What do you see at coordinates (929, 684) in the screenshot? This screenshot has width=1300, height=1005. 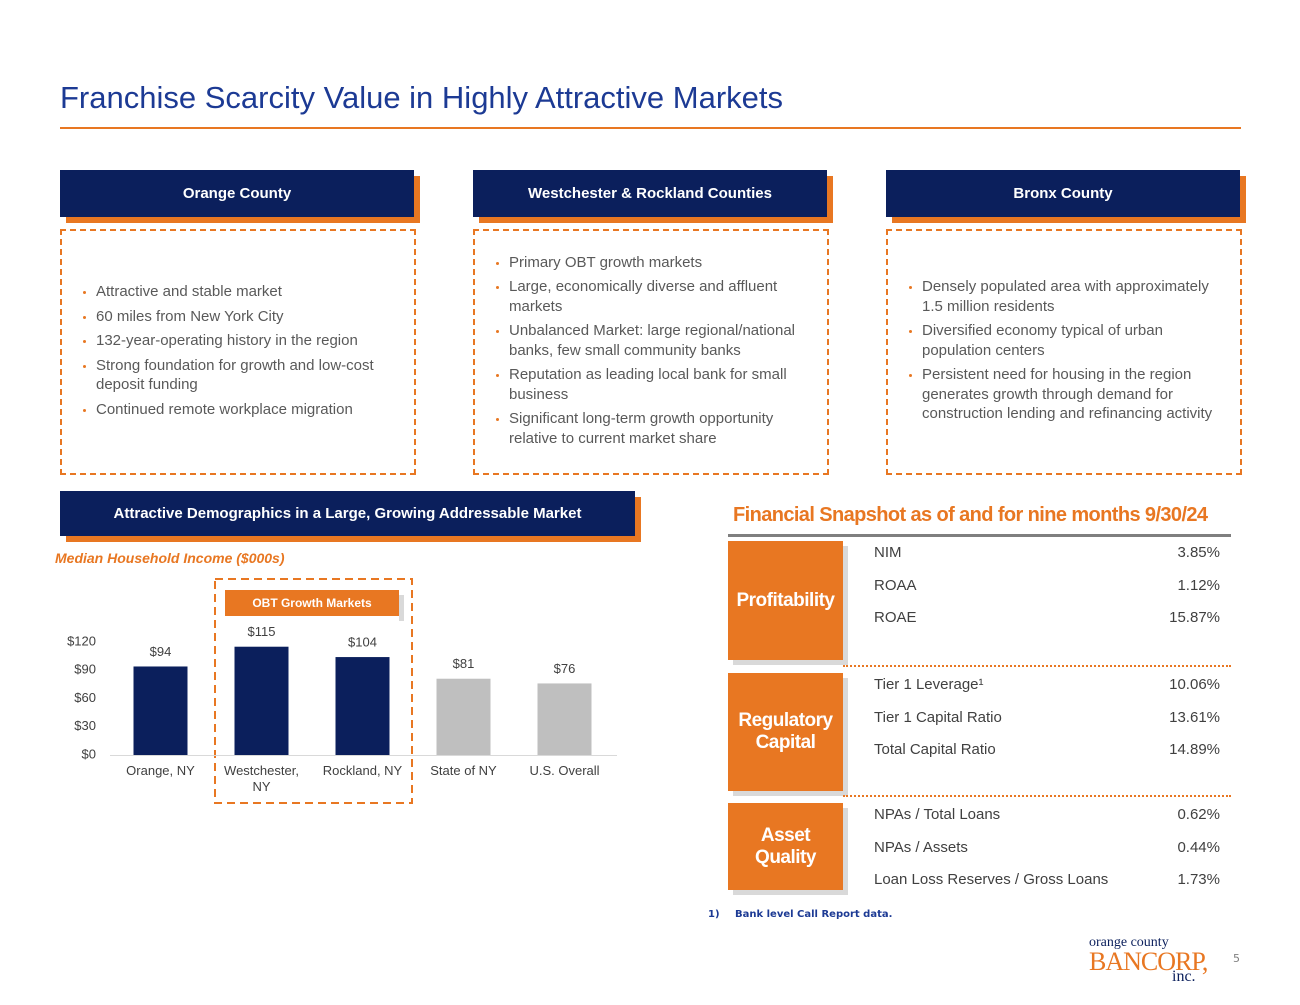 I see `metric-name: Tier 1 Leverage¹` at bounding box center [929, 684].